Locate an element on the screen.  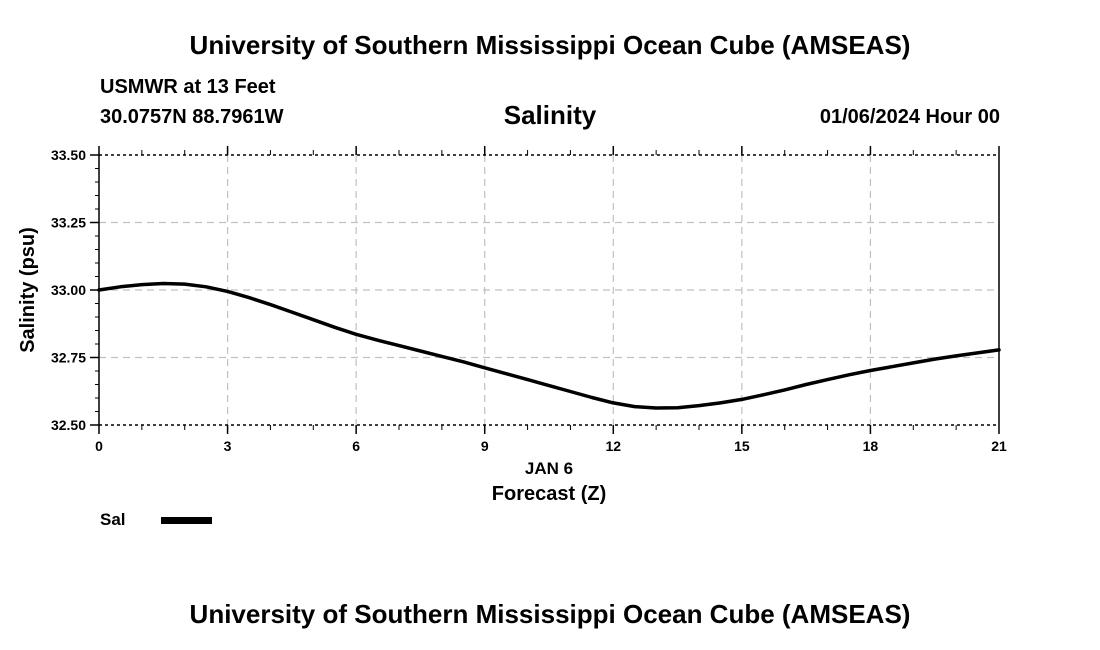
station-coordinates: 30.0757N 88.7961W is located at coordinates (192, 117).